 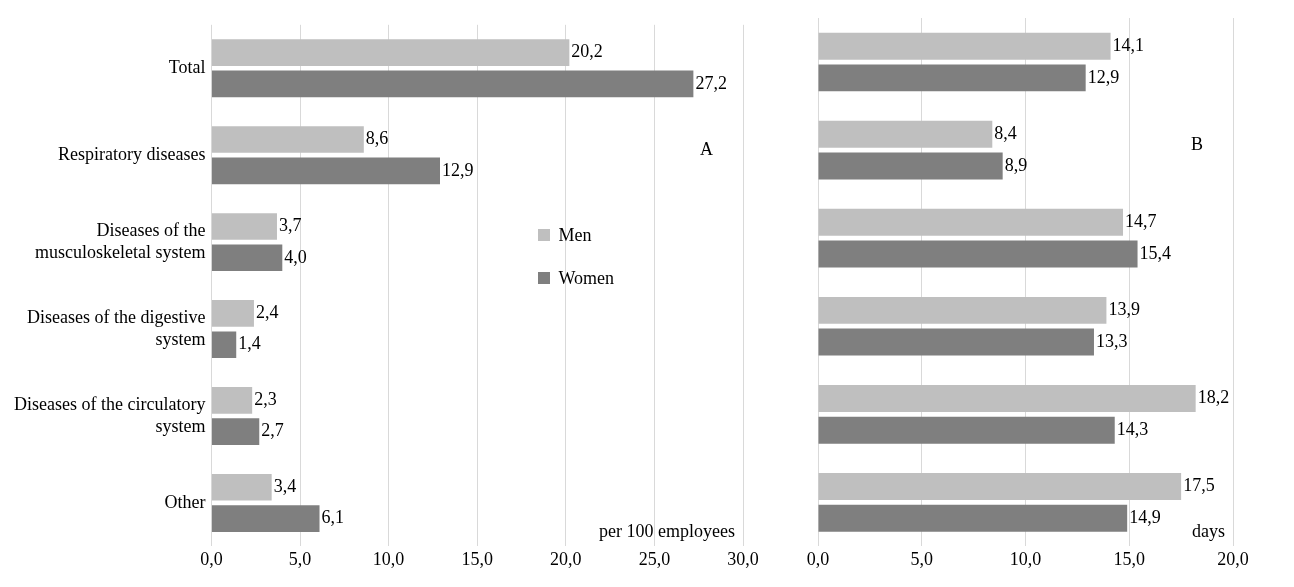 What do you see at coordinates (1128, 44) in the screenshot?
I see `data-label: 14,1` at bounding box center [1128, 44].